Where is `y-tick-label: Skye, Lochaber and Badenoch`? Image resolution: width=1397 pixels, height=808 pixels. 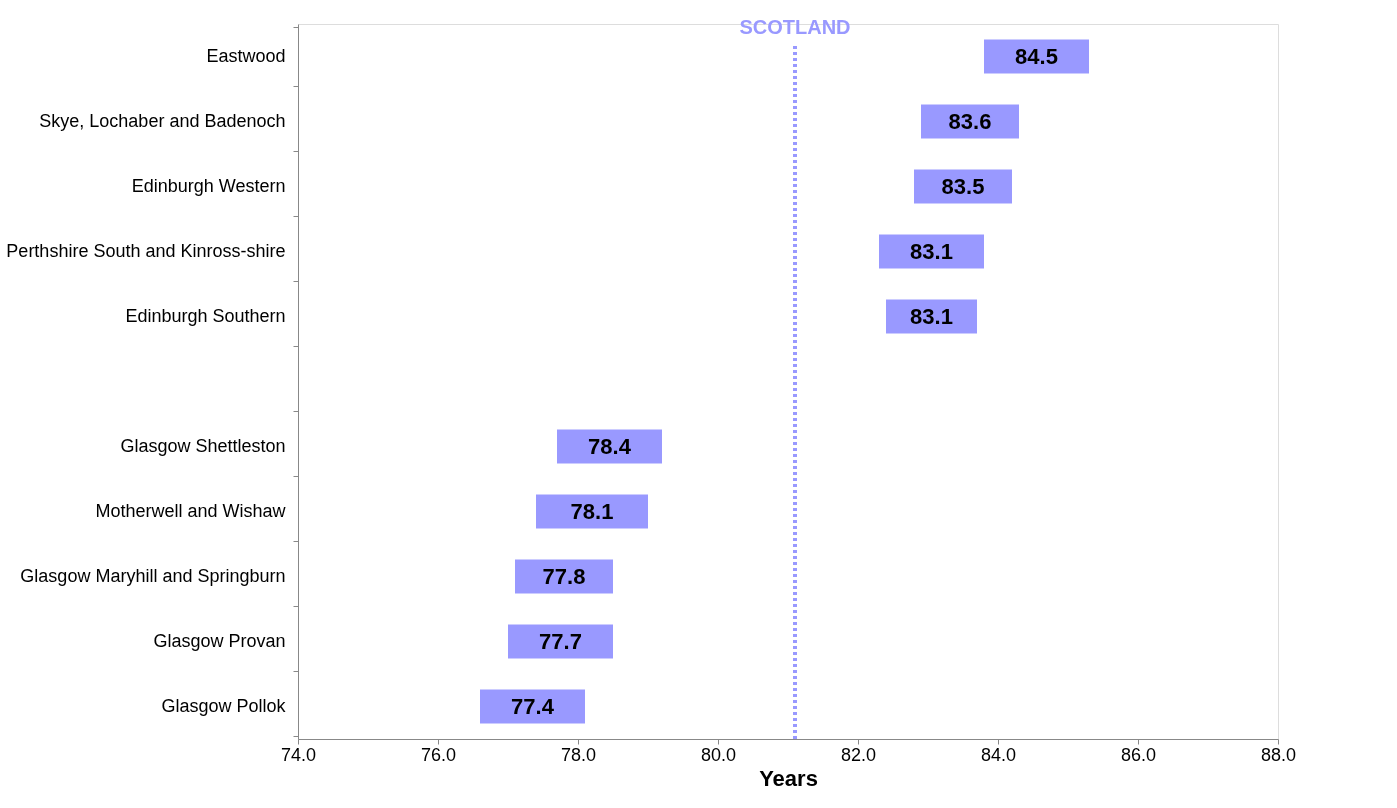
y-tick-label: Skye, Lochaber and Badenoch is located at coordinates (162, 121).